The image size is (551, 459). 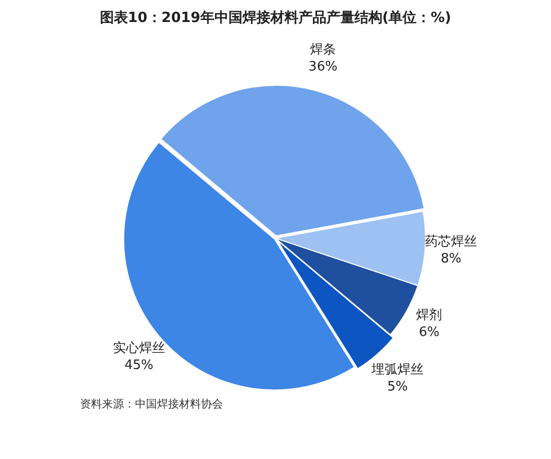 I want to click on chart-title: 图表10：2019年中国焊接材料产品产量结构(单位：%), so click(x=276, y=17).